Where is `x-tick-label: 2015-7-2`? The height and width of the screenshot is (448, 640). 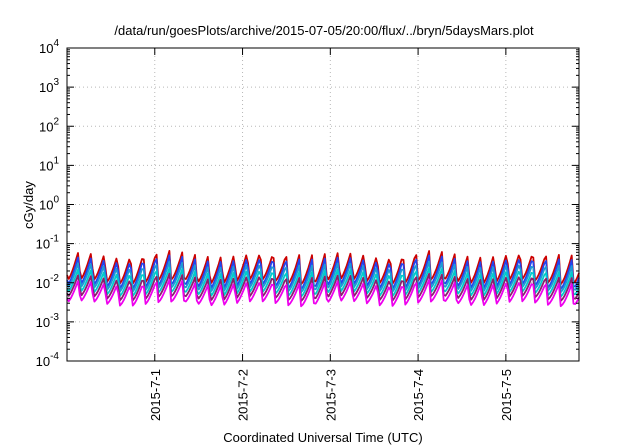 x-tick-label: 2015-7-2 is located at coordinates (243, 395).